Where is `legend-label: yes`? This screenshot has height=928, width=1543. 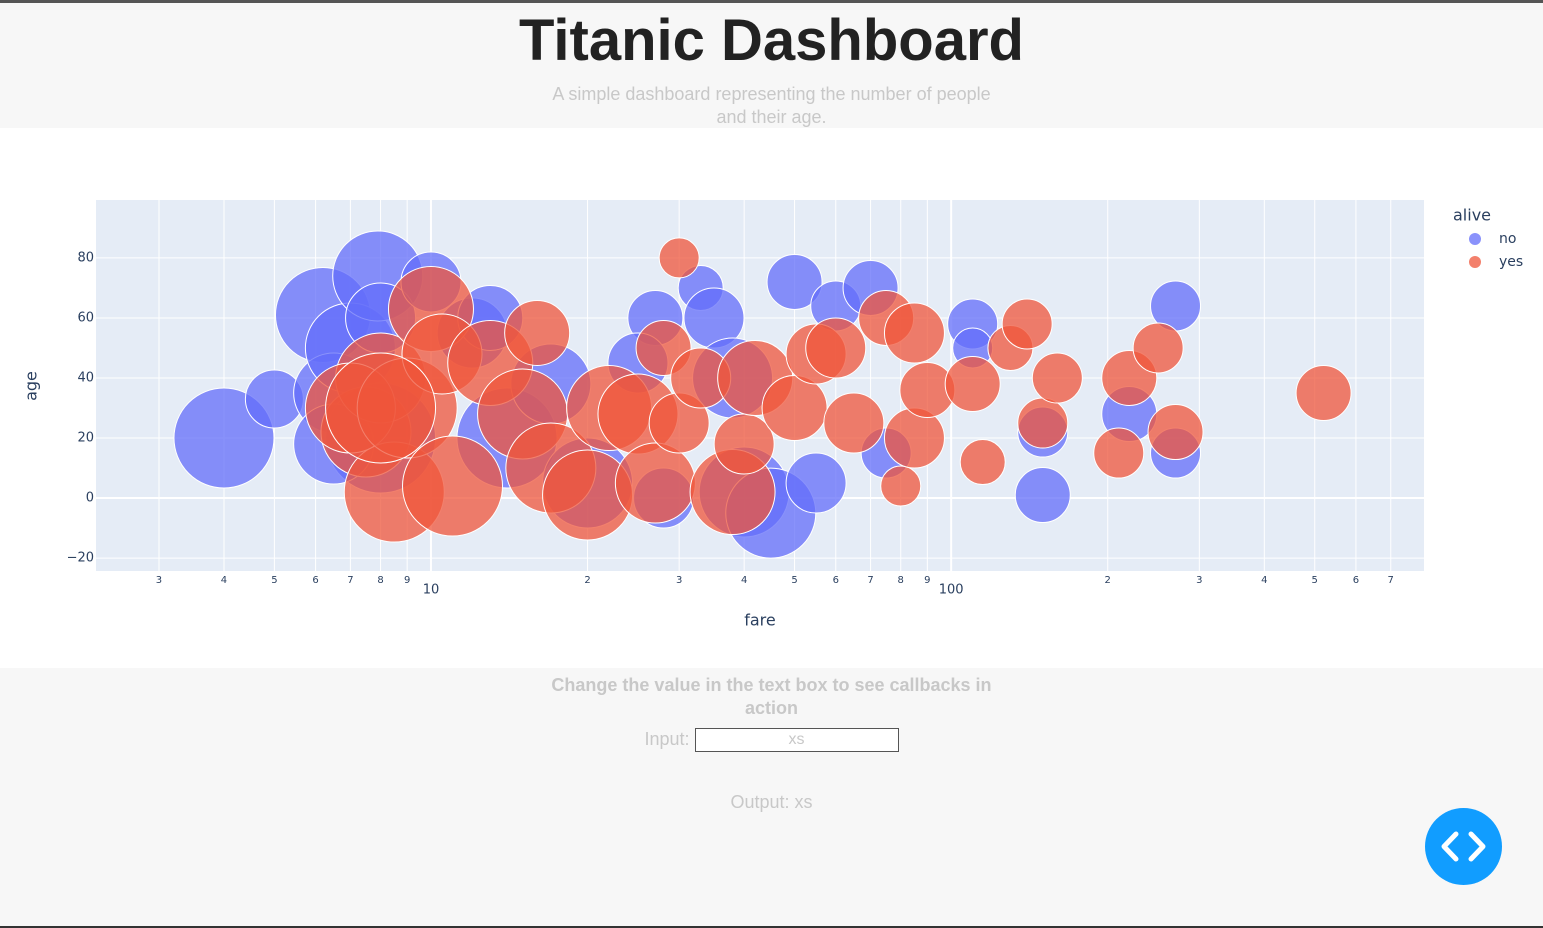
legend-label: yes is located at coordinates (1511, 262).